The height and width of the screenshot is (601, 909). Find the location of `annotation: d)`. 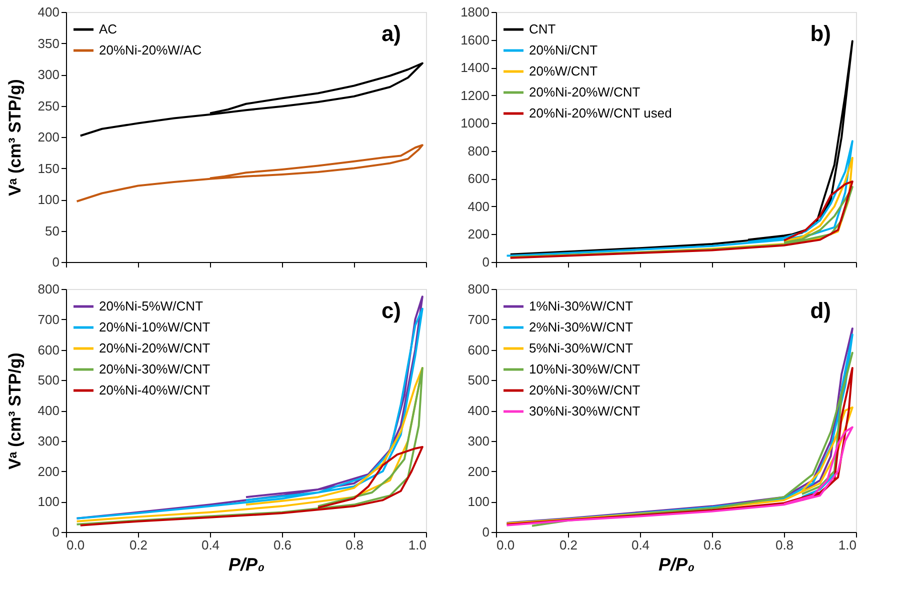

annotation: d) is located at coordinates (820, 310).